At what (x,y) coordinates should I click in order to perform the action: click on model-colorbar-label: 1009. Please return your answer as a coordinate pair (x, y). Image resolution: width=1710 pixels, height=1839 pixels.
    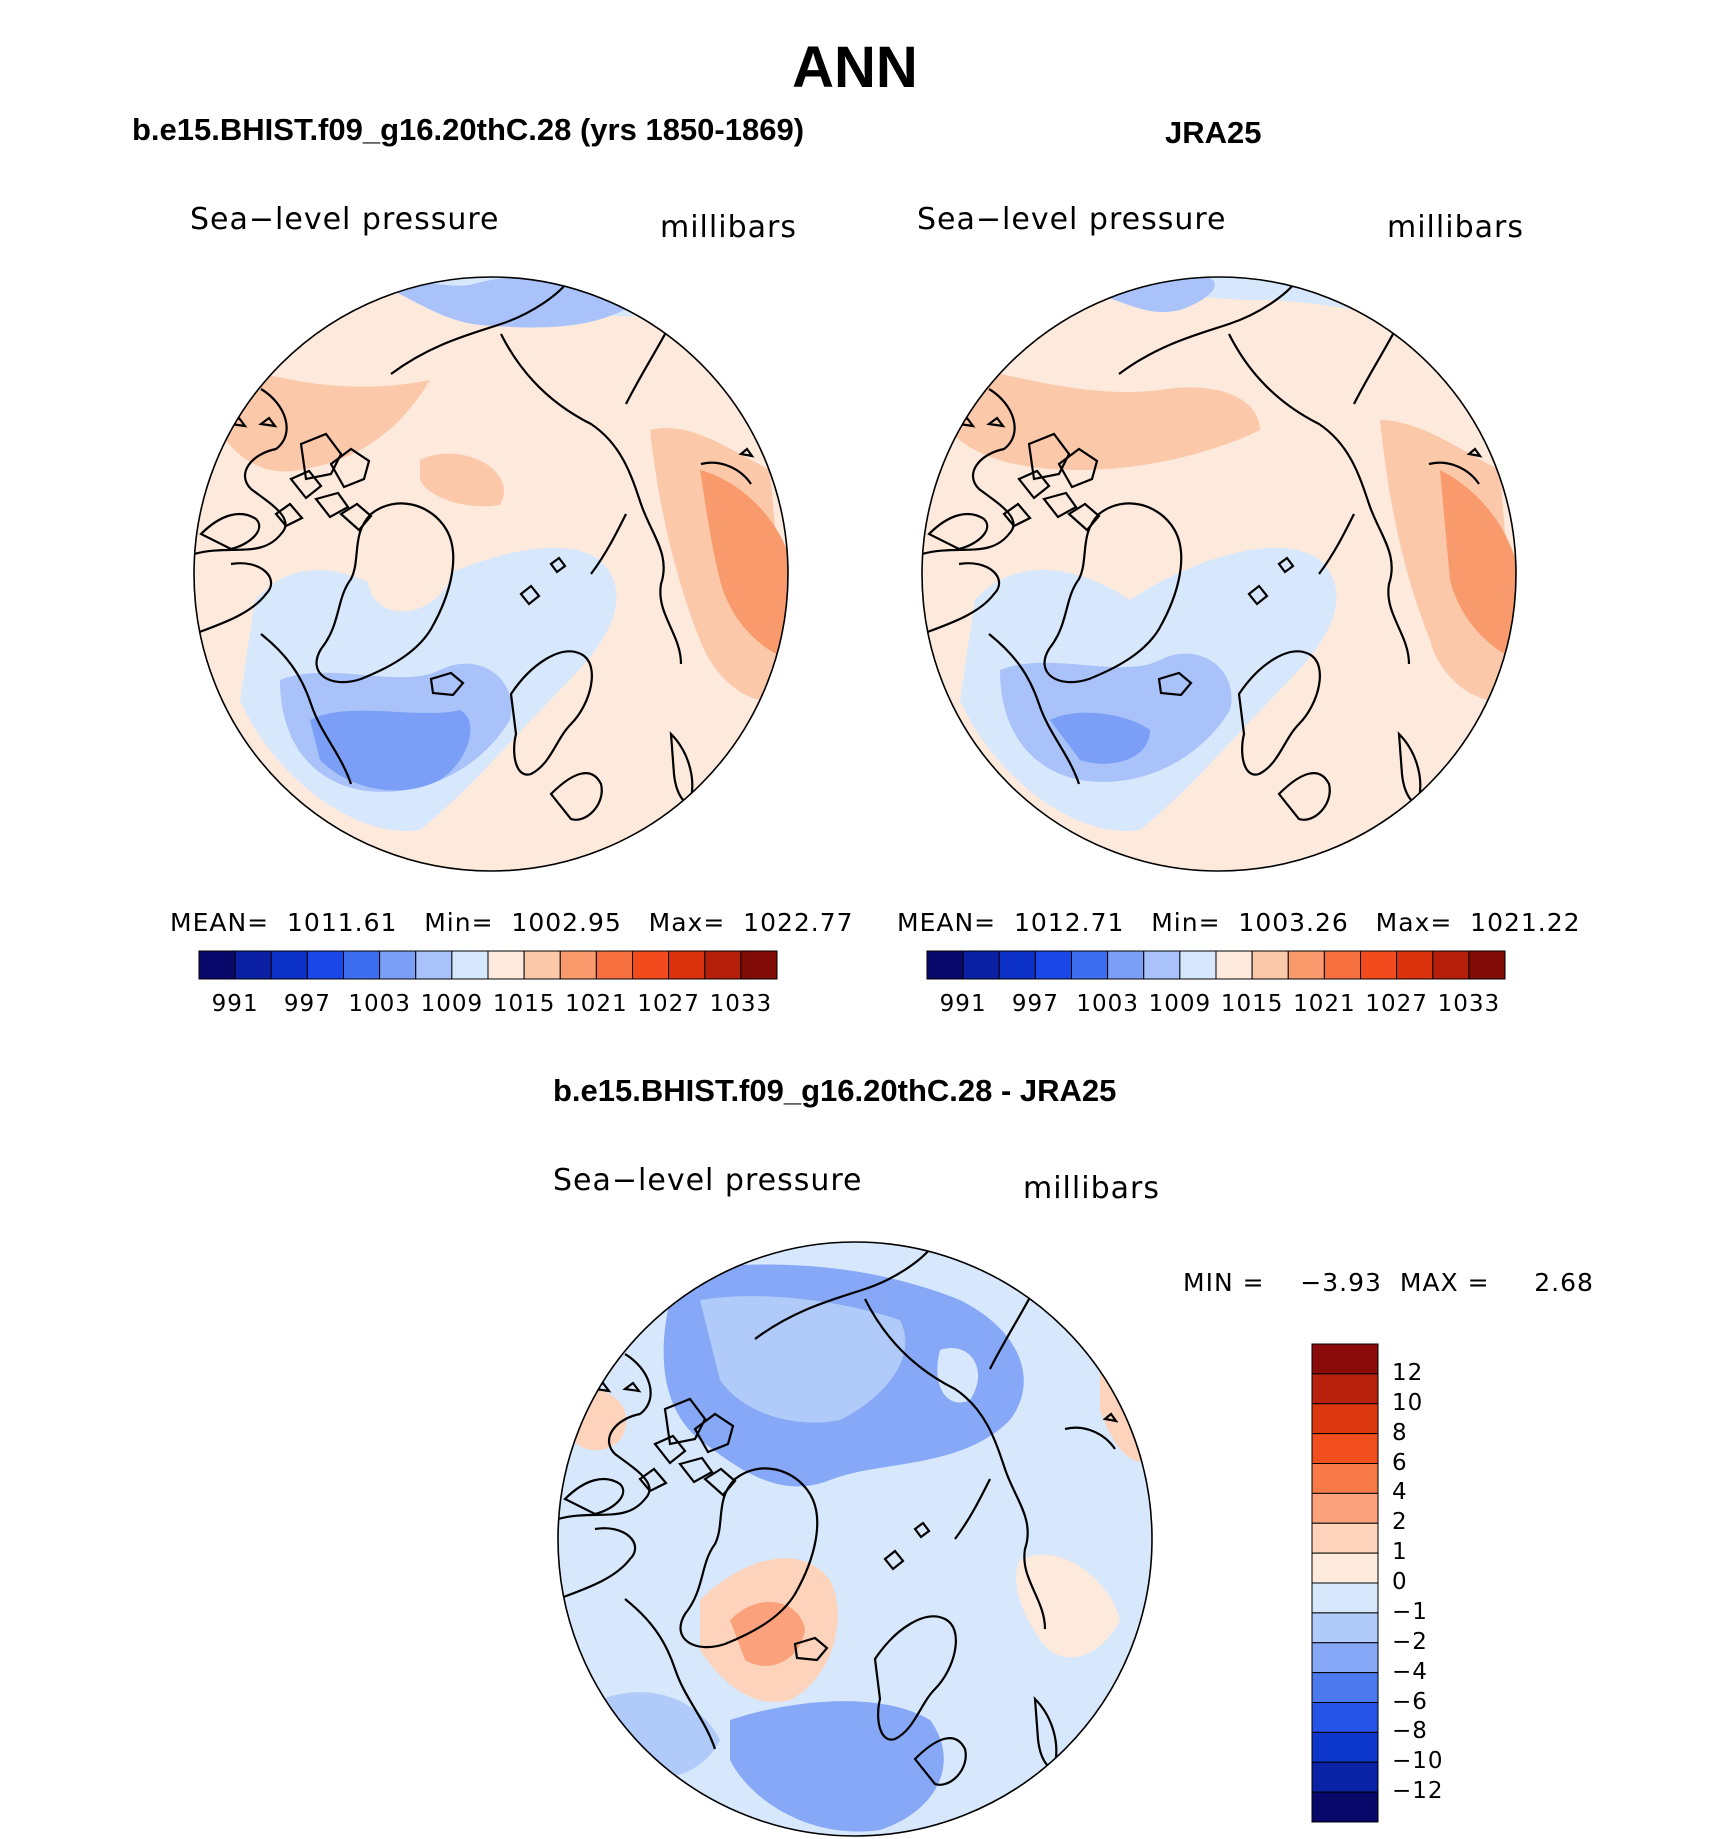
    Looking at the image, I should click on (452, 1004).